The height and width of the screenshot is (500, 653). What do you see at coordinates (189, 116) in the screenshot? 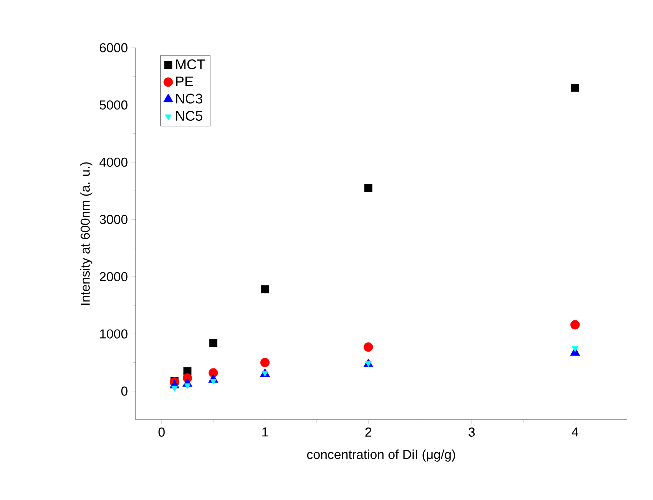
I see `legend-label: NC5` at bounding box center [189, 116].